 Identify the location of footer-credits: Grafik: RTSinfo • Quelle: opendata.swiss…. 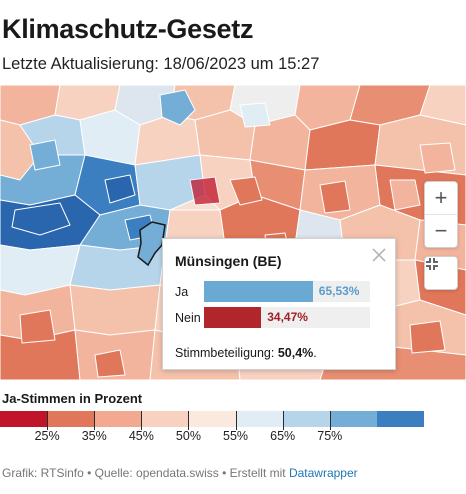
(180, 473).